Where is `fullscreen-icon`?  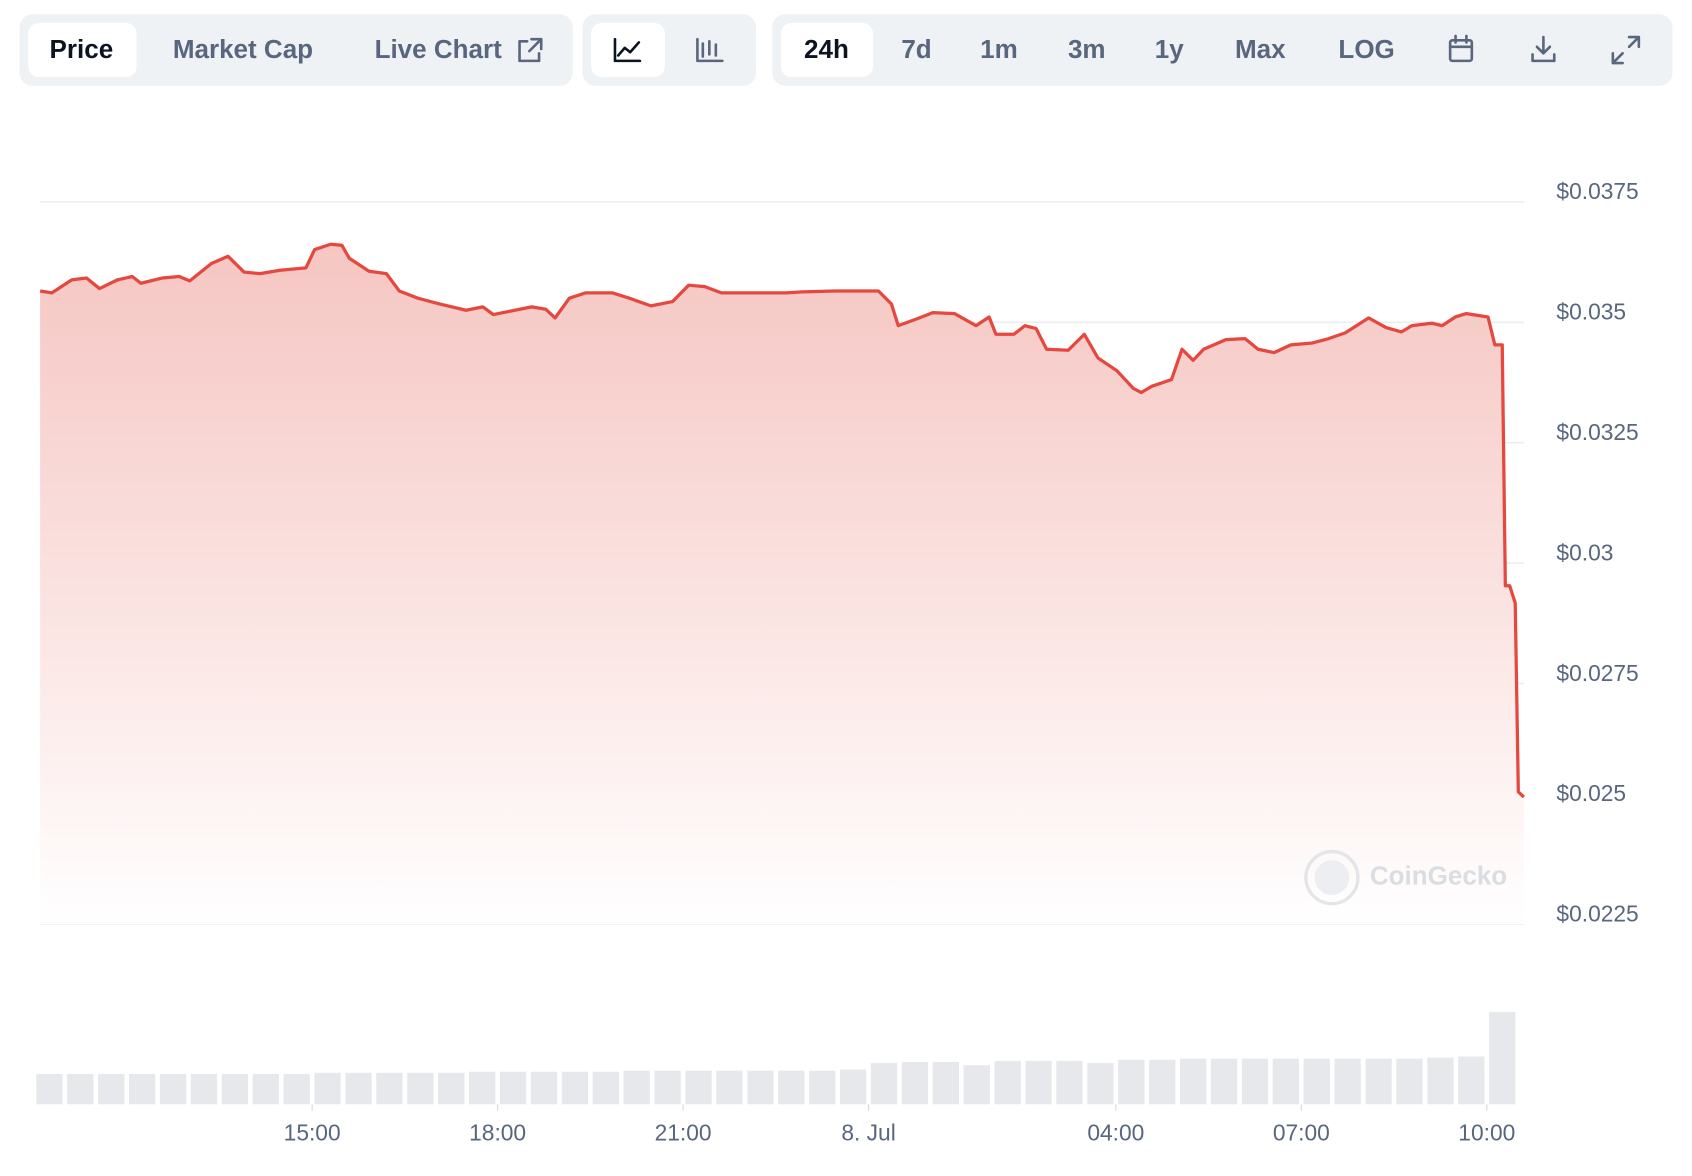
fullscreen-icon is located at coordinates (1626, 50).